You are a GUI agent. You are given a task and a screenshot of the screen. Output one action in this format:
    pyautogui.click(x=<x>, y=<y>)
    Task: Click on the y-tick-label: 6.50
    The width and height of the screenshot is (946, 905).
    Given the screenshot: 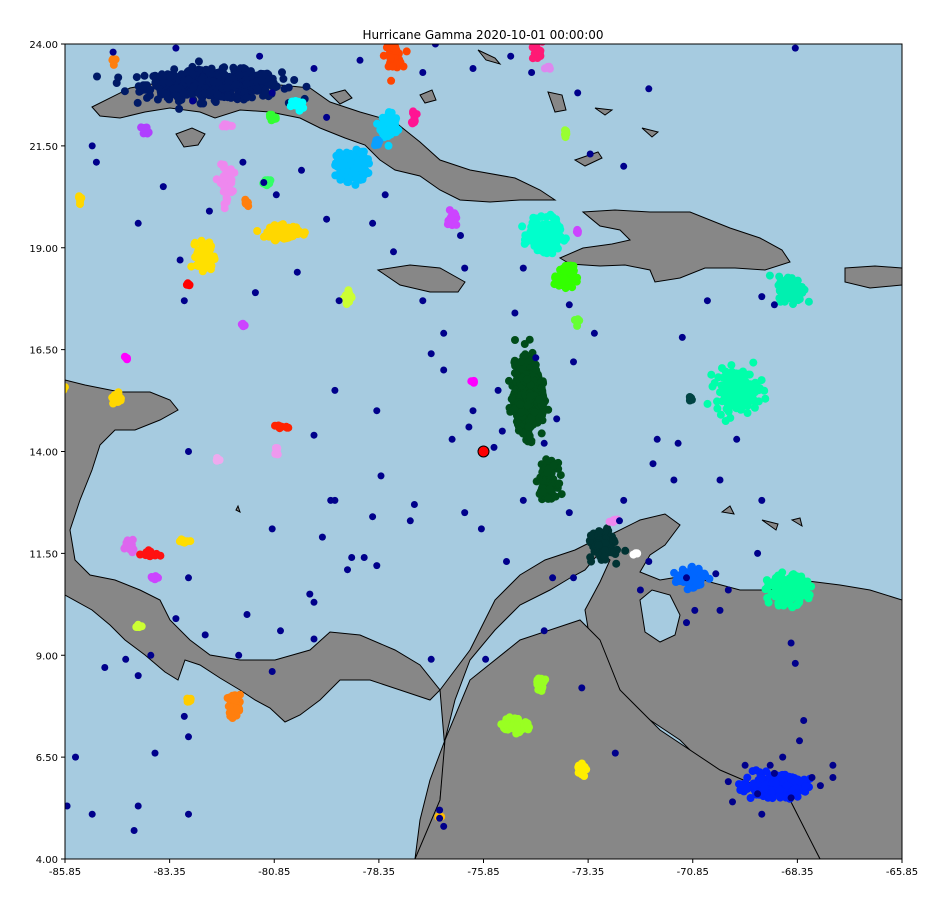 What is the action you would take?
    pyautogui.click(x=47, y=758)
    